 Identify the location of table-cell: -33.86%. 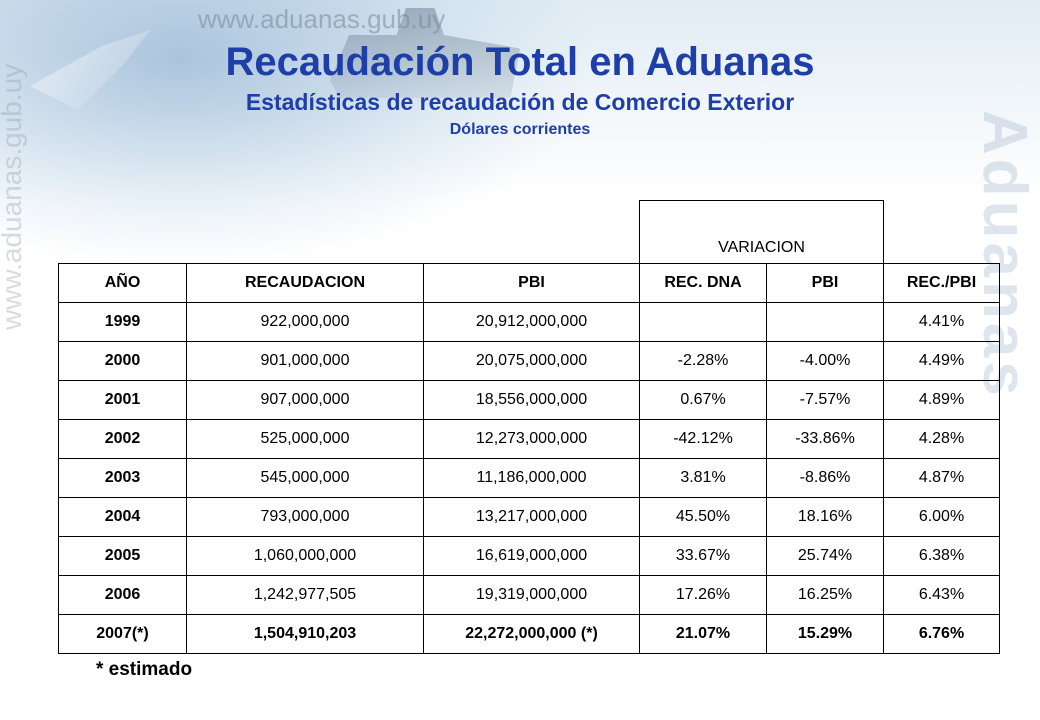
(825, 439).